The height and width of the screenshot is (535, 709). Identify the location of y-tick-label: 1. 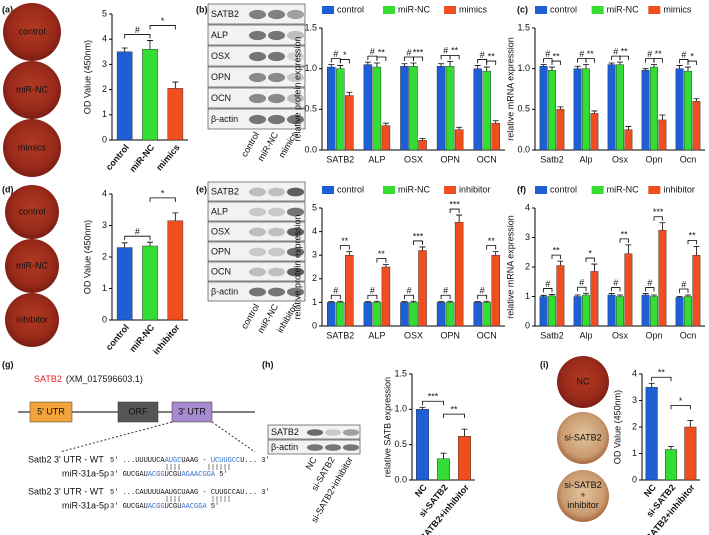
(527, 296).